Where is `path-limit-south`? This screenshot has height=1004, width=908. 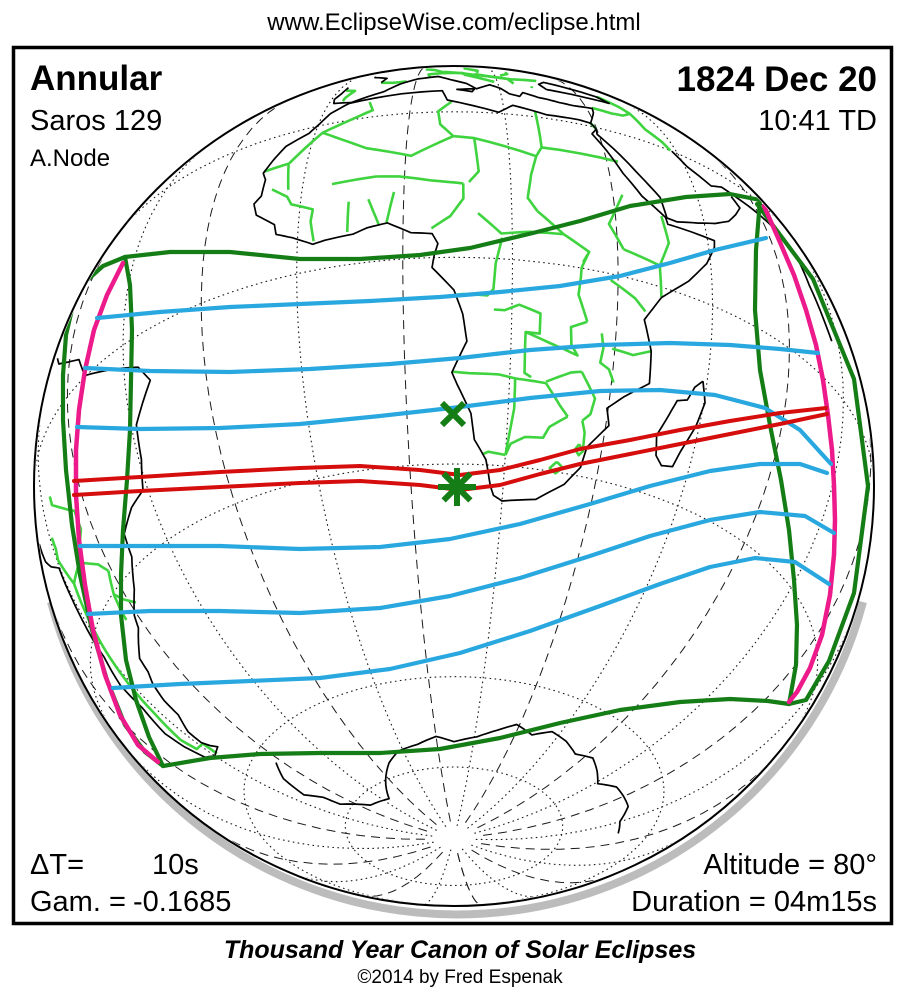 path-limit-south is located at coordinates (450, 454).